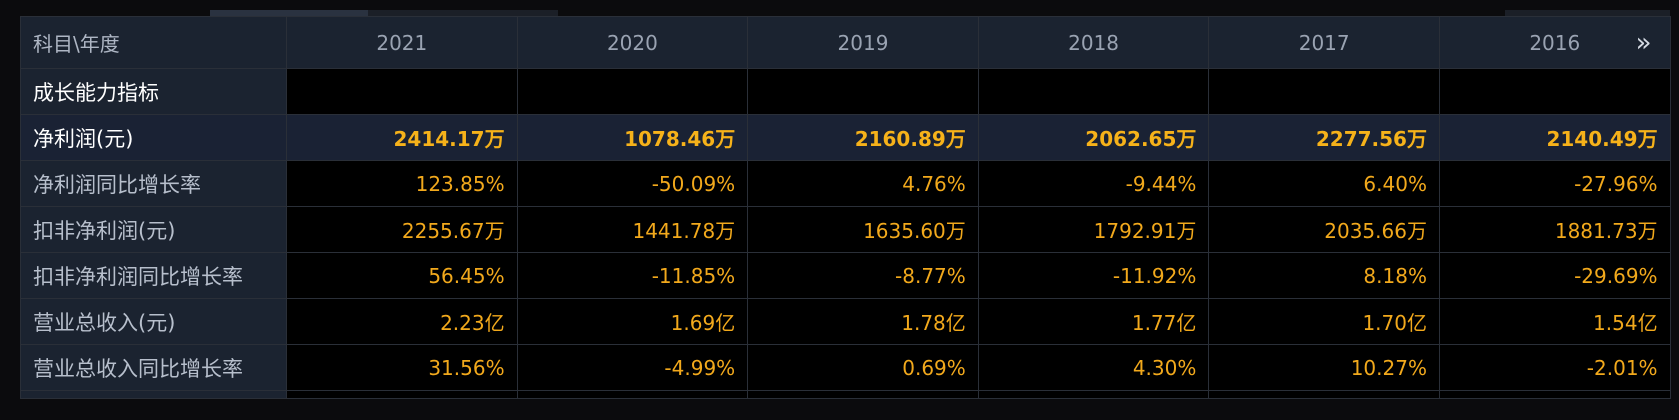 Image resolution: width=1679 pixels, height=420 pixels. I want to click on value-cell: 1.69亿, so click(632, 321).